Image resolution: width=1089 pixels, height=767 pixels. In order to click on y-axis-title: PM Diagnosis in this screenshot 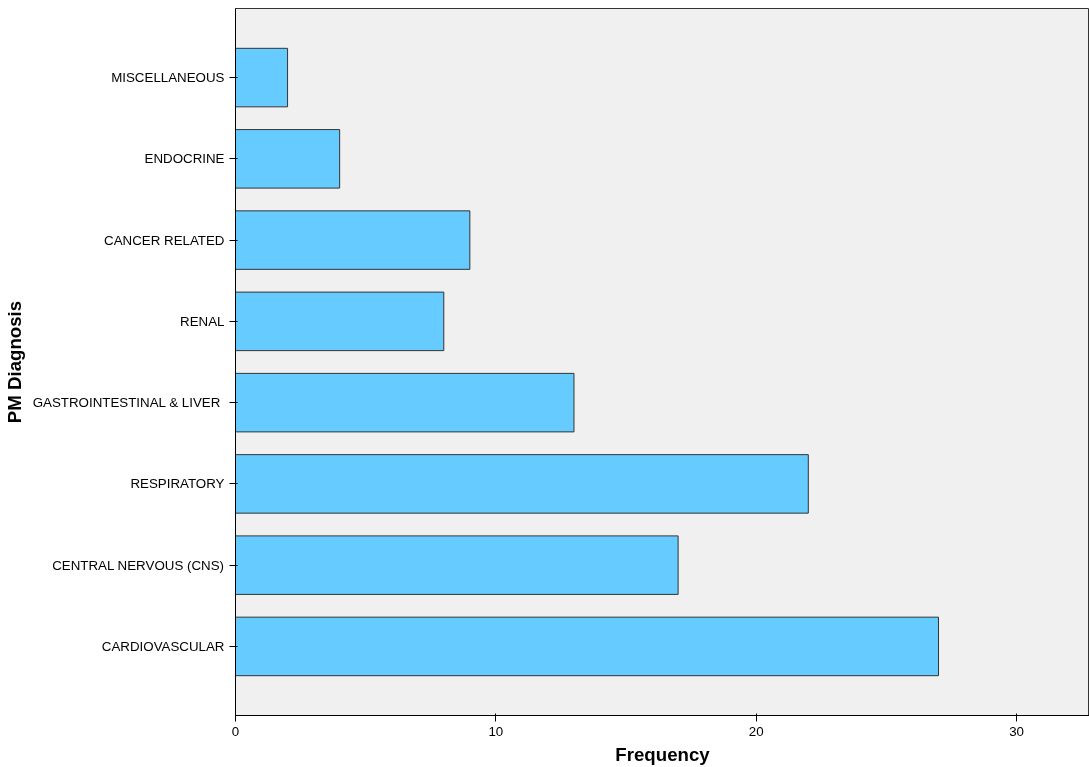, I will do `click(14, 362)`.